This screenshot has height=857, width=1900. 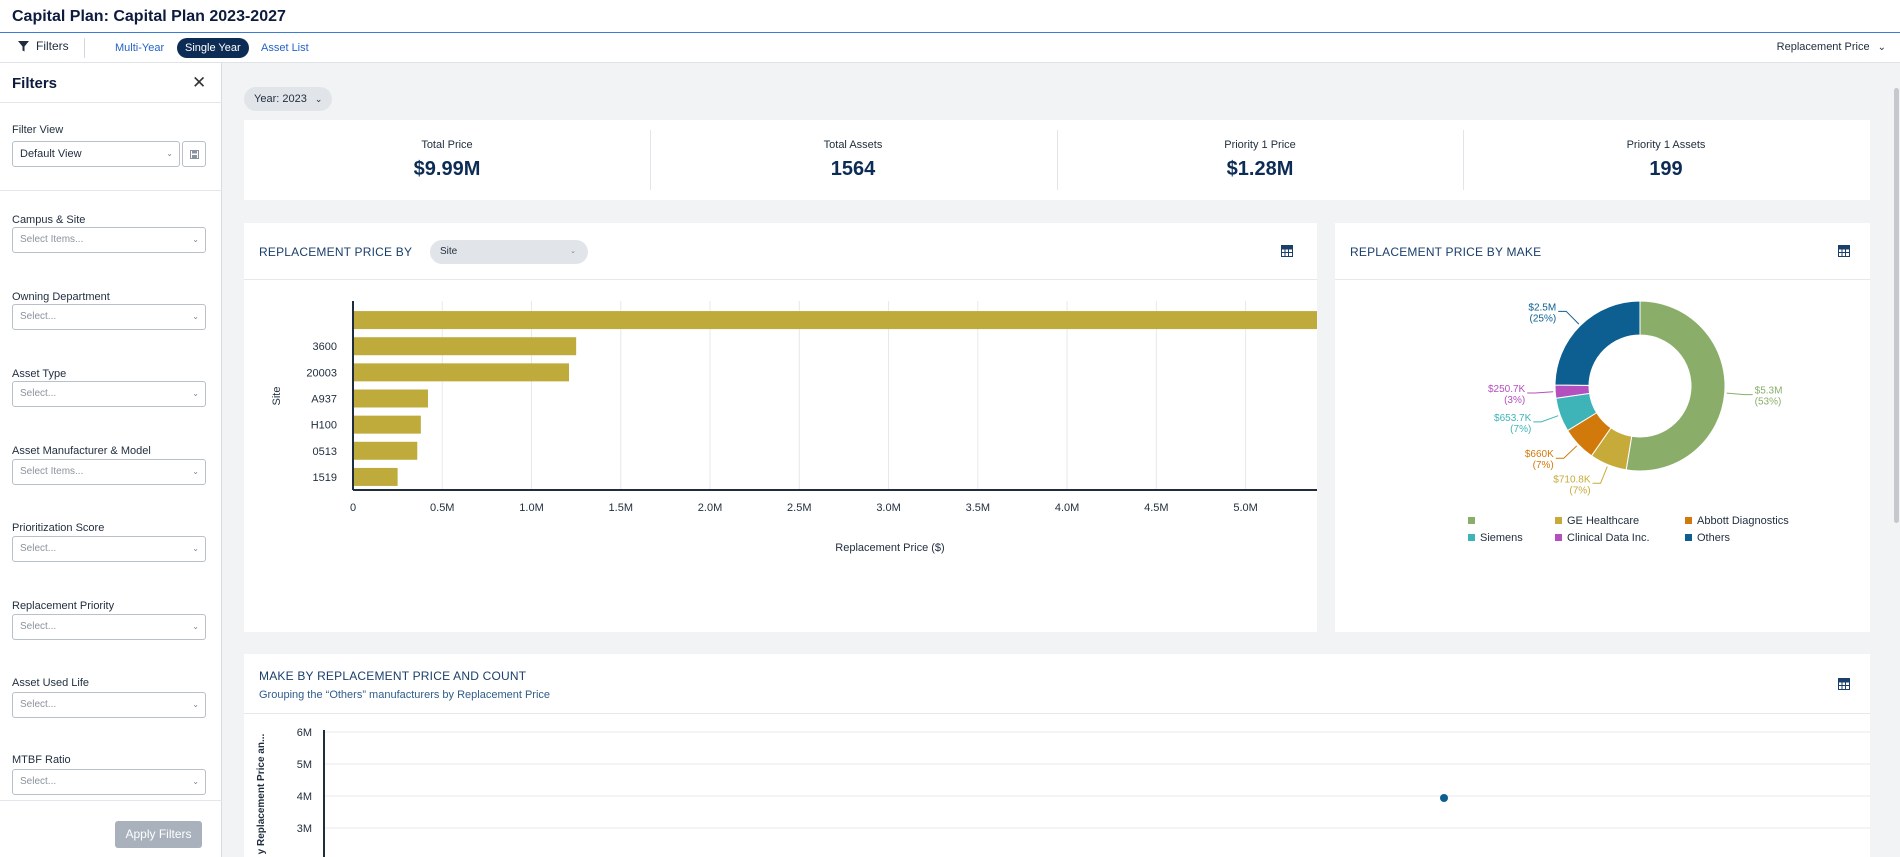 I want to click on filters-toggle-button: Filters, so click(x=43, y=46).